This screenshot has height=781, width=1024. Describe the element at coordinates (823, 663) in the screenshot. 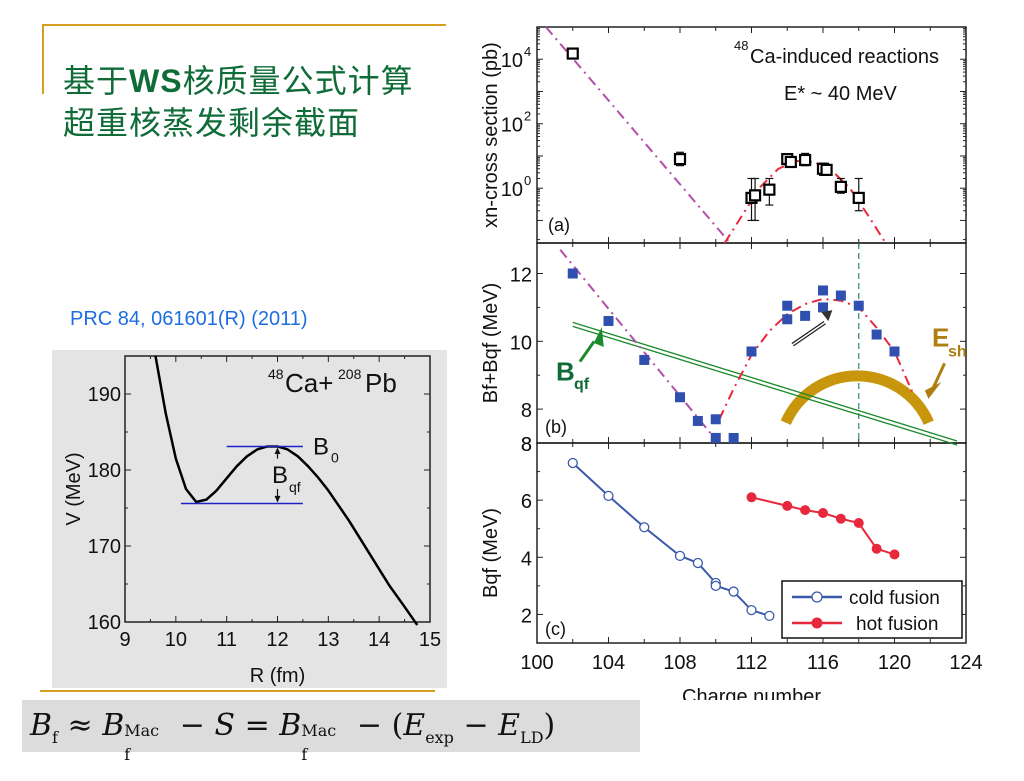

I see `x-tick-label: 116` at that location.